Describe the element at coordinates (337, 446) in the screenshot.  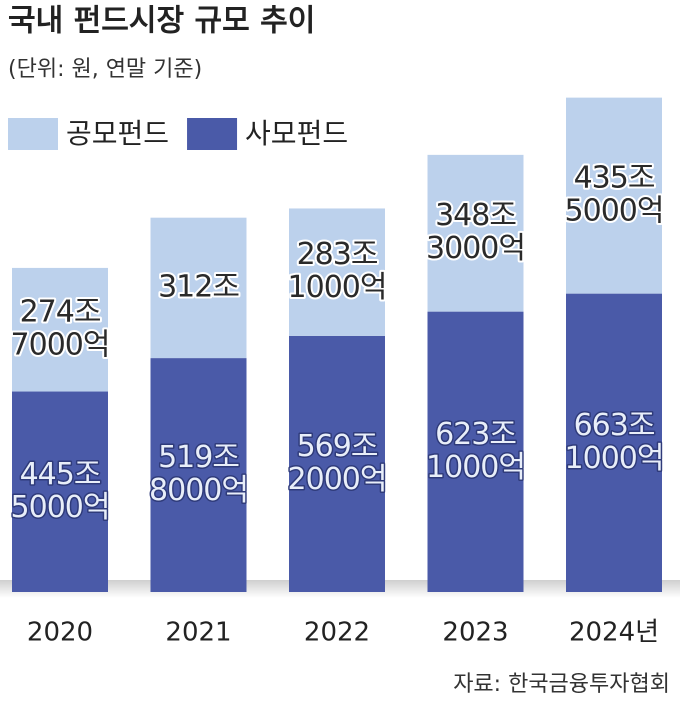
I see `value-label: 569조` at that location.